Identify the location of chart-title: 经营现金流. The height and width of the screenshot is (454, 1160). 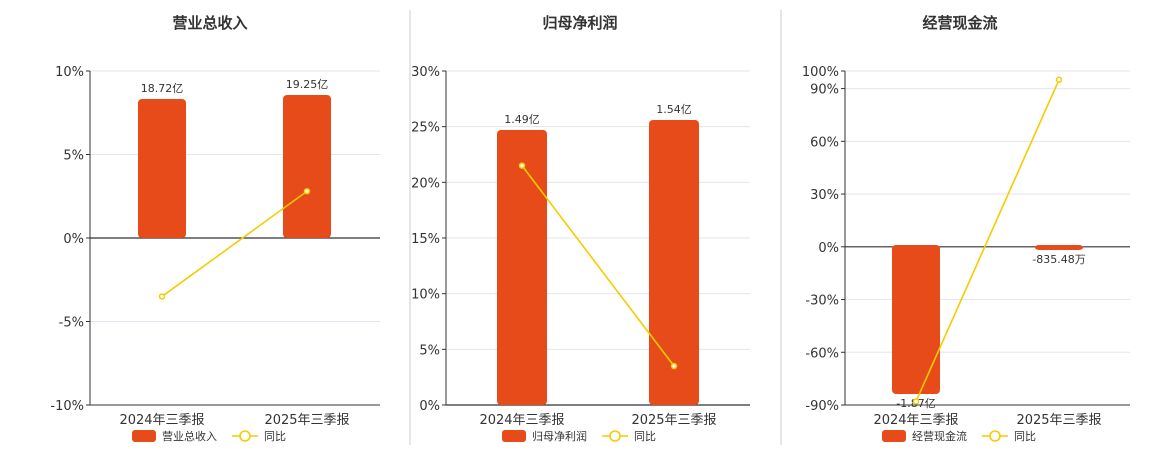
(959, 23).